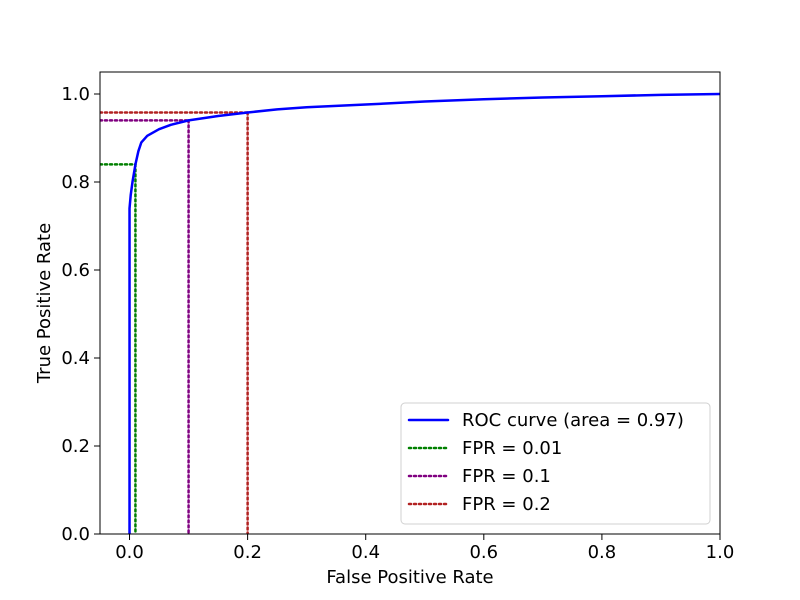 The image size is (800, 600). I want to click on y-tick-label-3: 0.6, so click(75, 270).